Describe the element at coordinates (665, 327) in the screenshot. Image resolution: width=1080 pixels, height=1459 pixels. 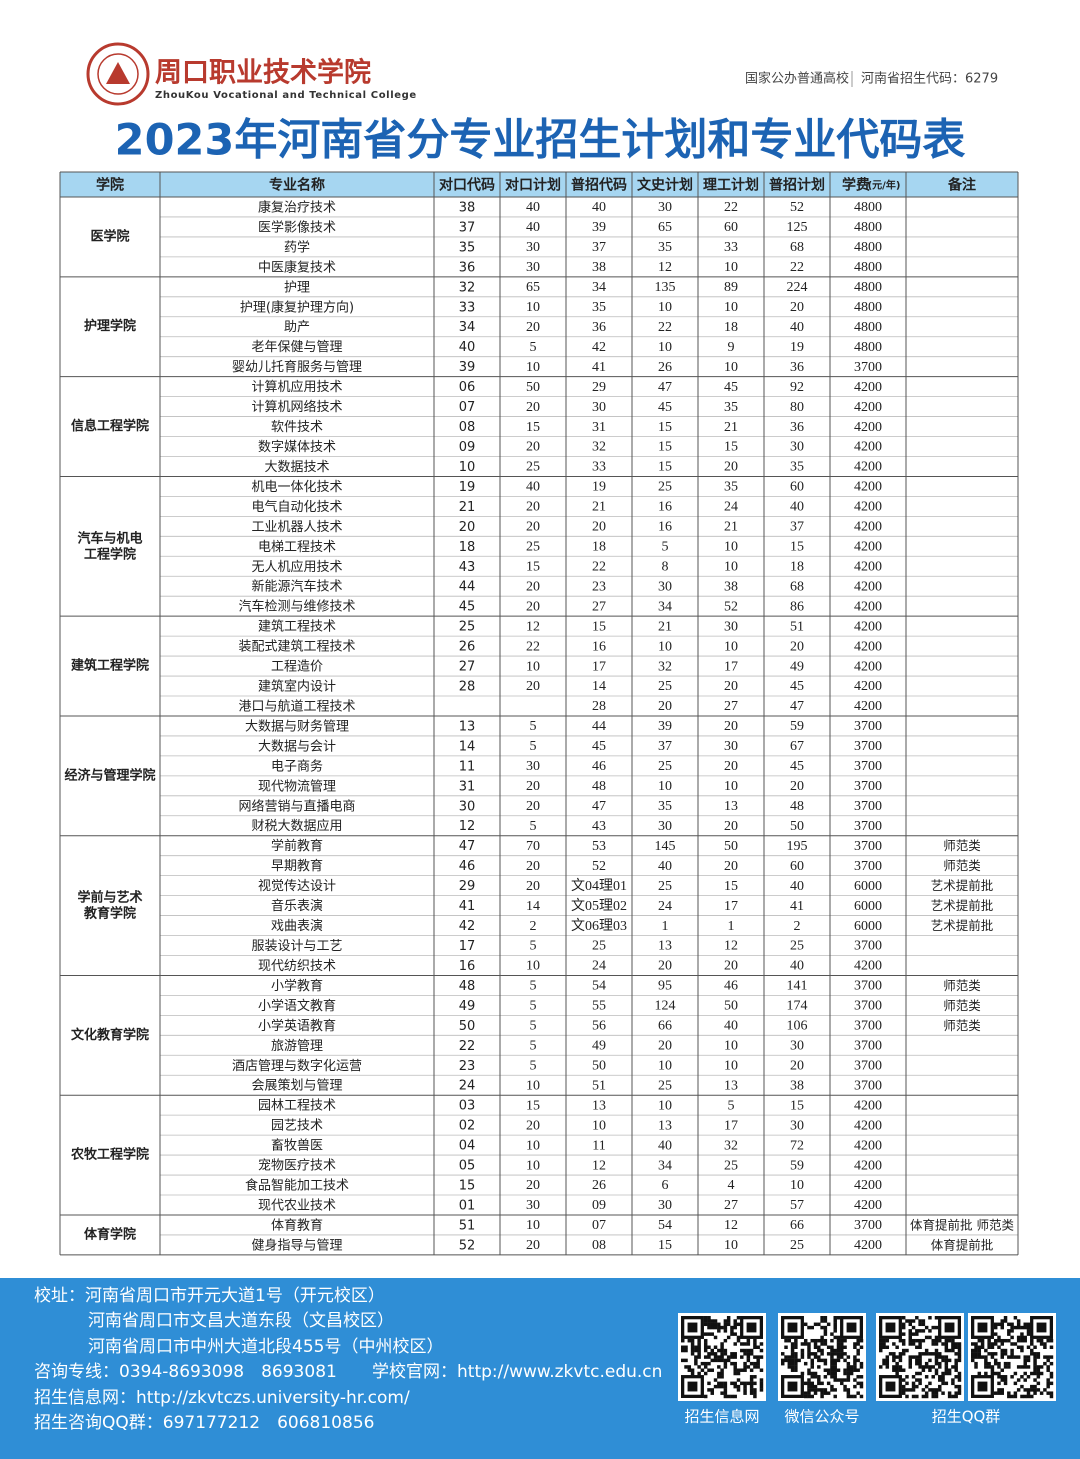
I see `cell: 22` at that location.